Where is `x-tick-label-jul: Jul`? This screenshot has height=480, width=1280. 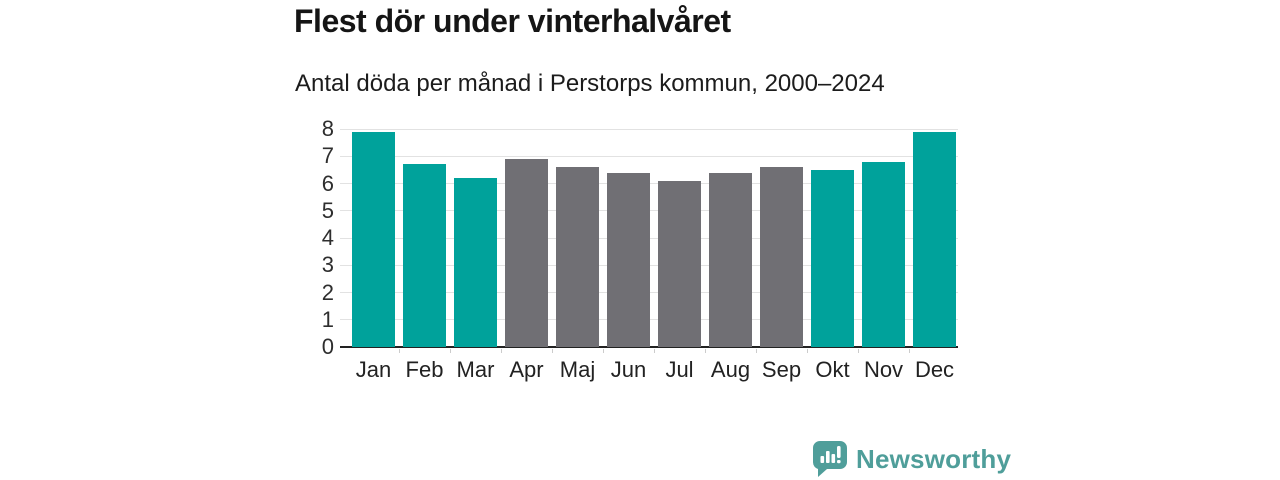 x-tick-label-jul: Jul is located at coordinates (679, 369).